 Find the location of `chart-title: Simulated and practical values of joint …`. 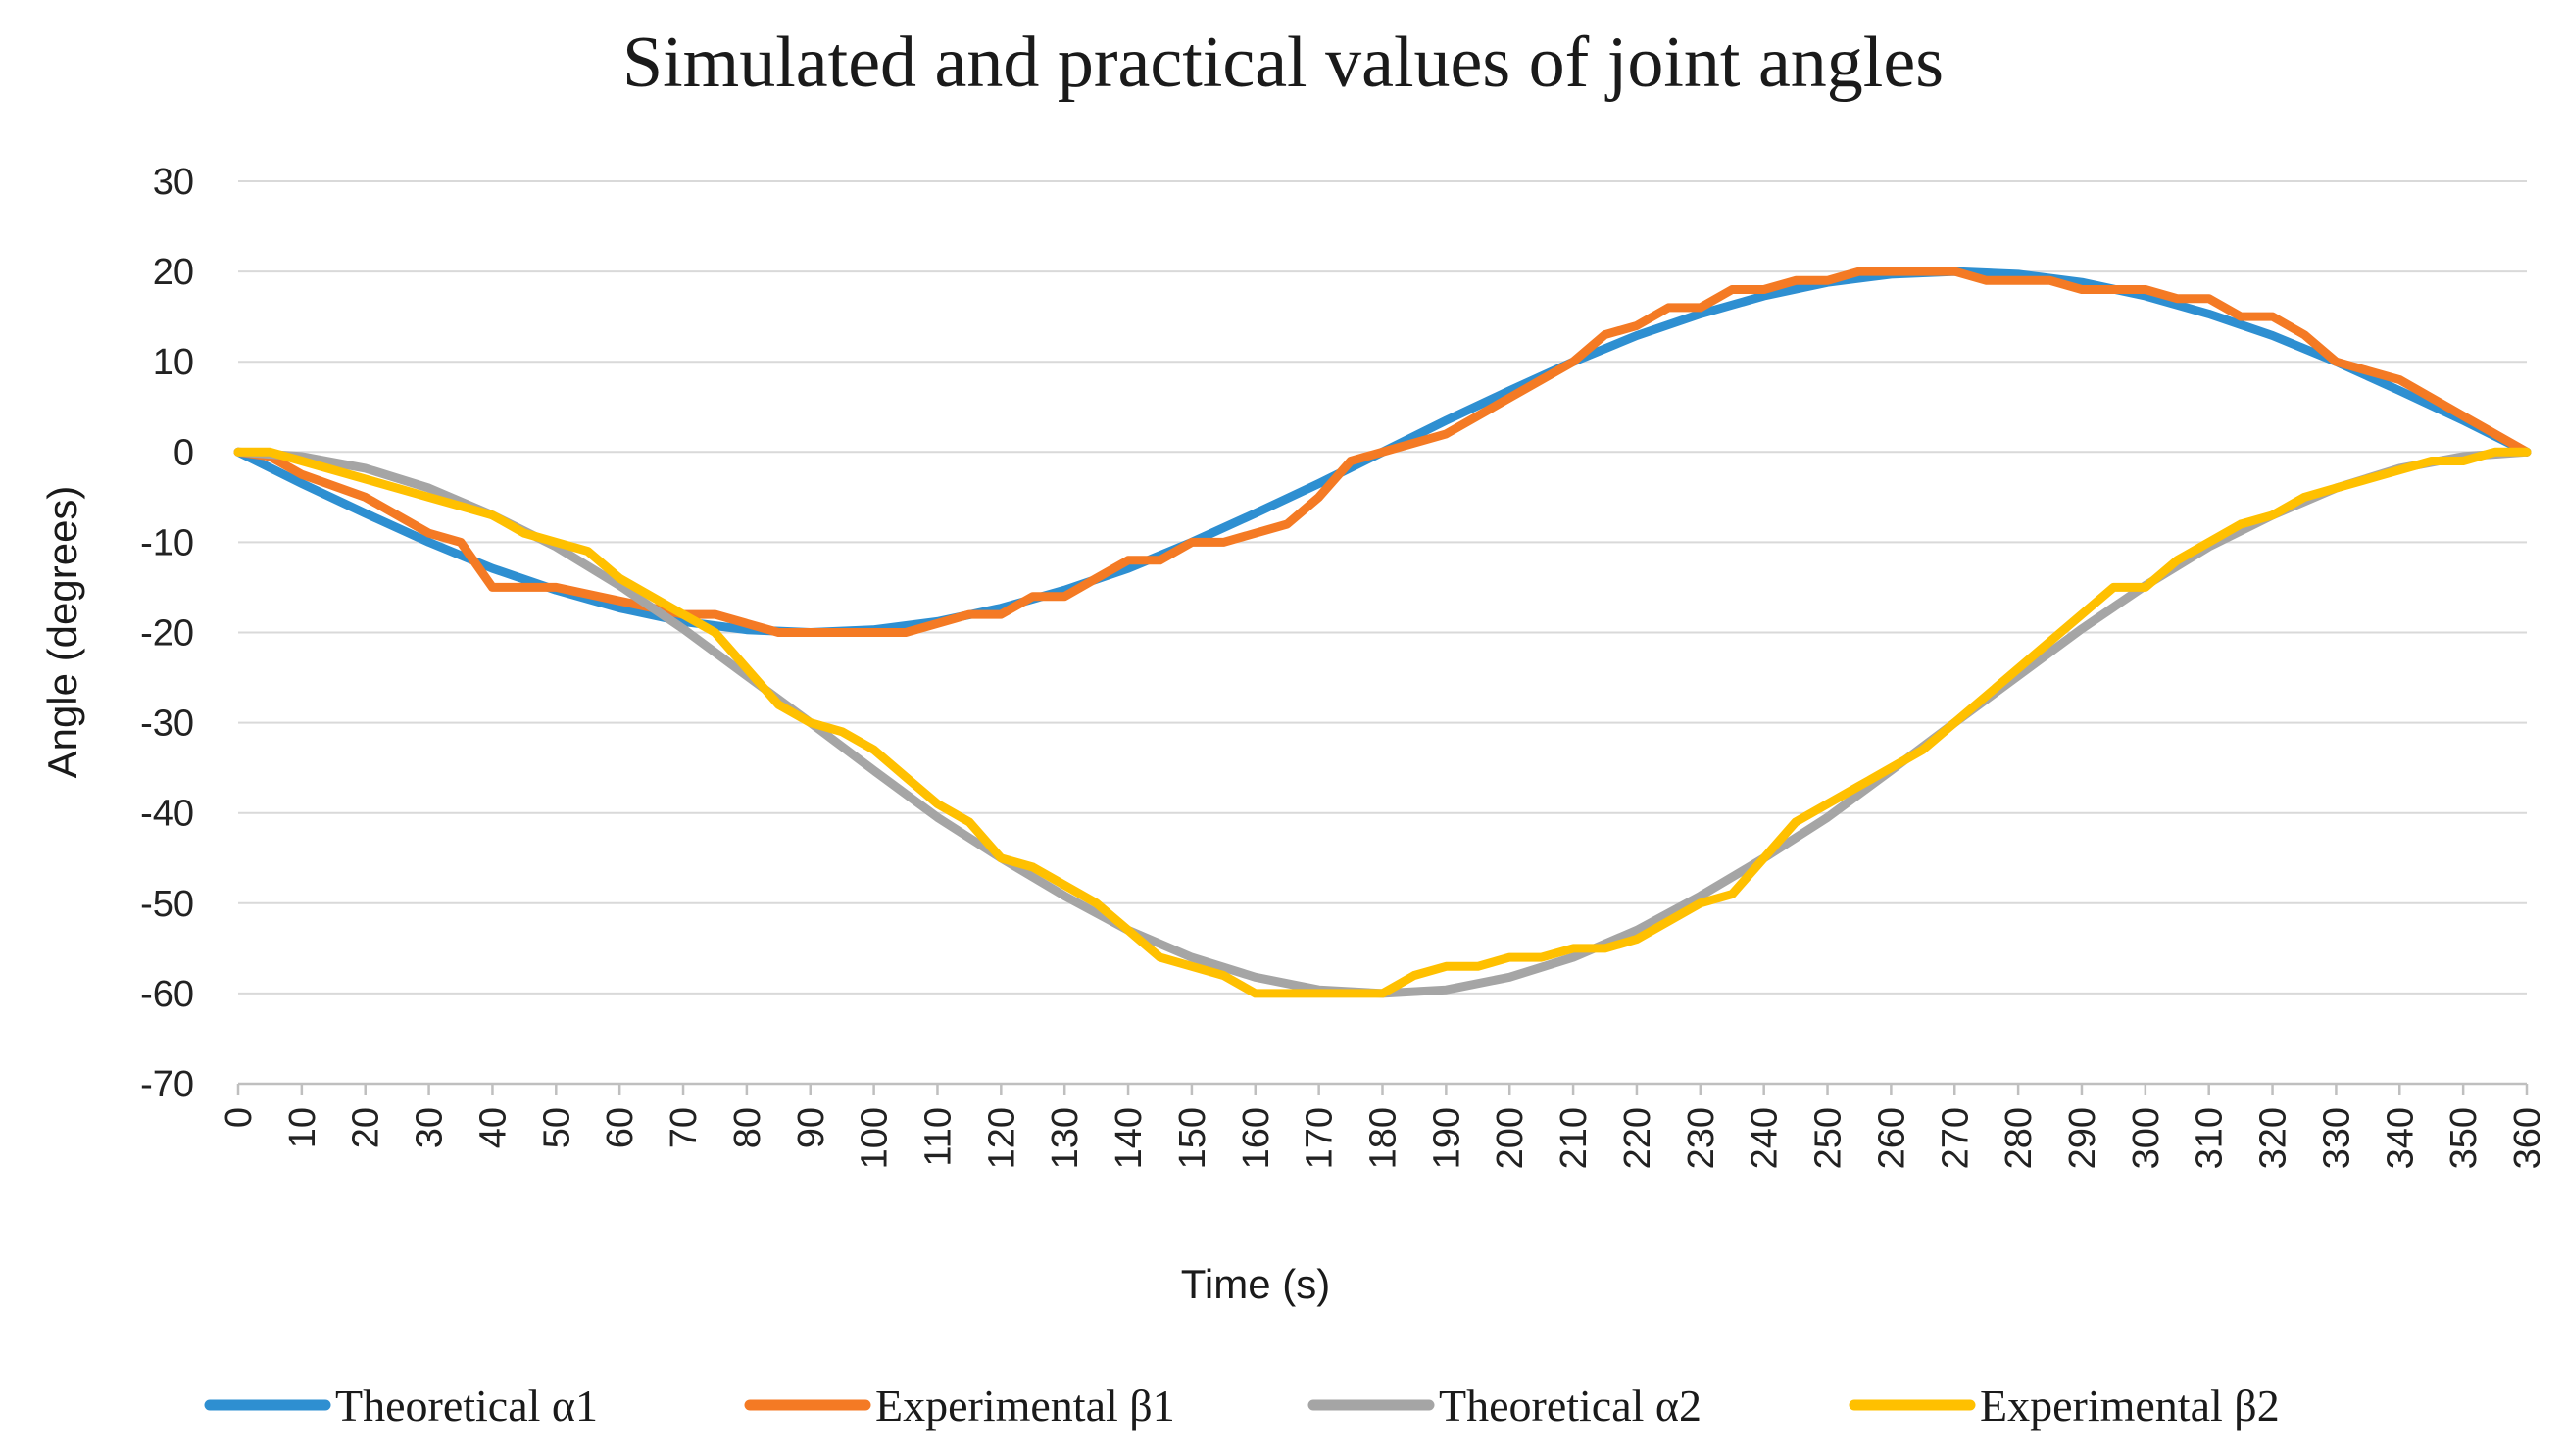

chart-title: Simulated and practical values of joint … is located at coordinates (1283, 63).